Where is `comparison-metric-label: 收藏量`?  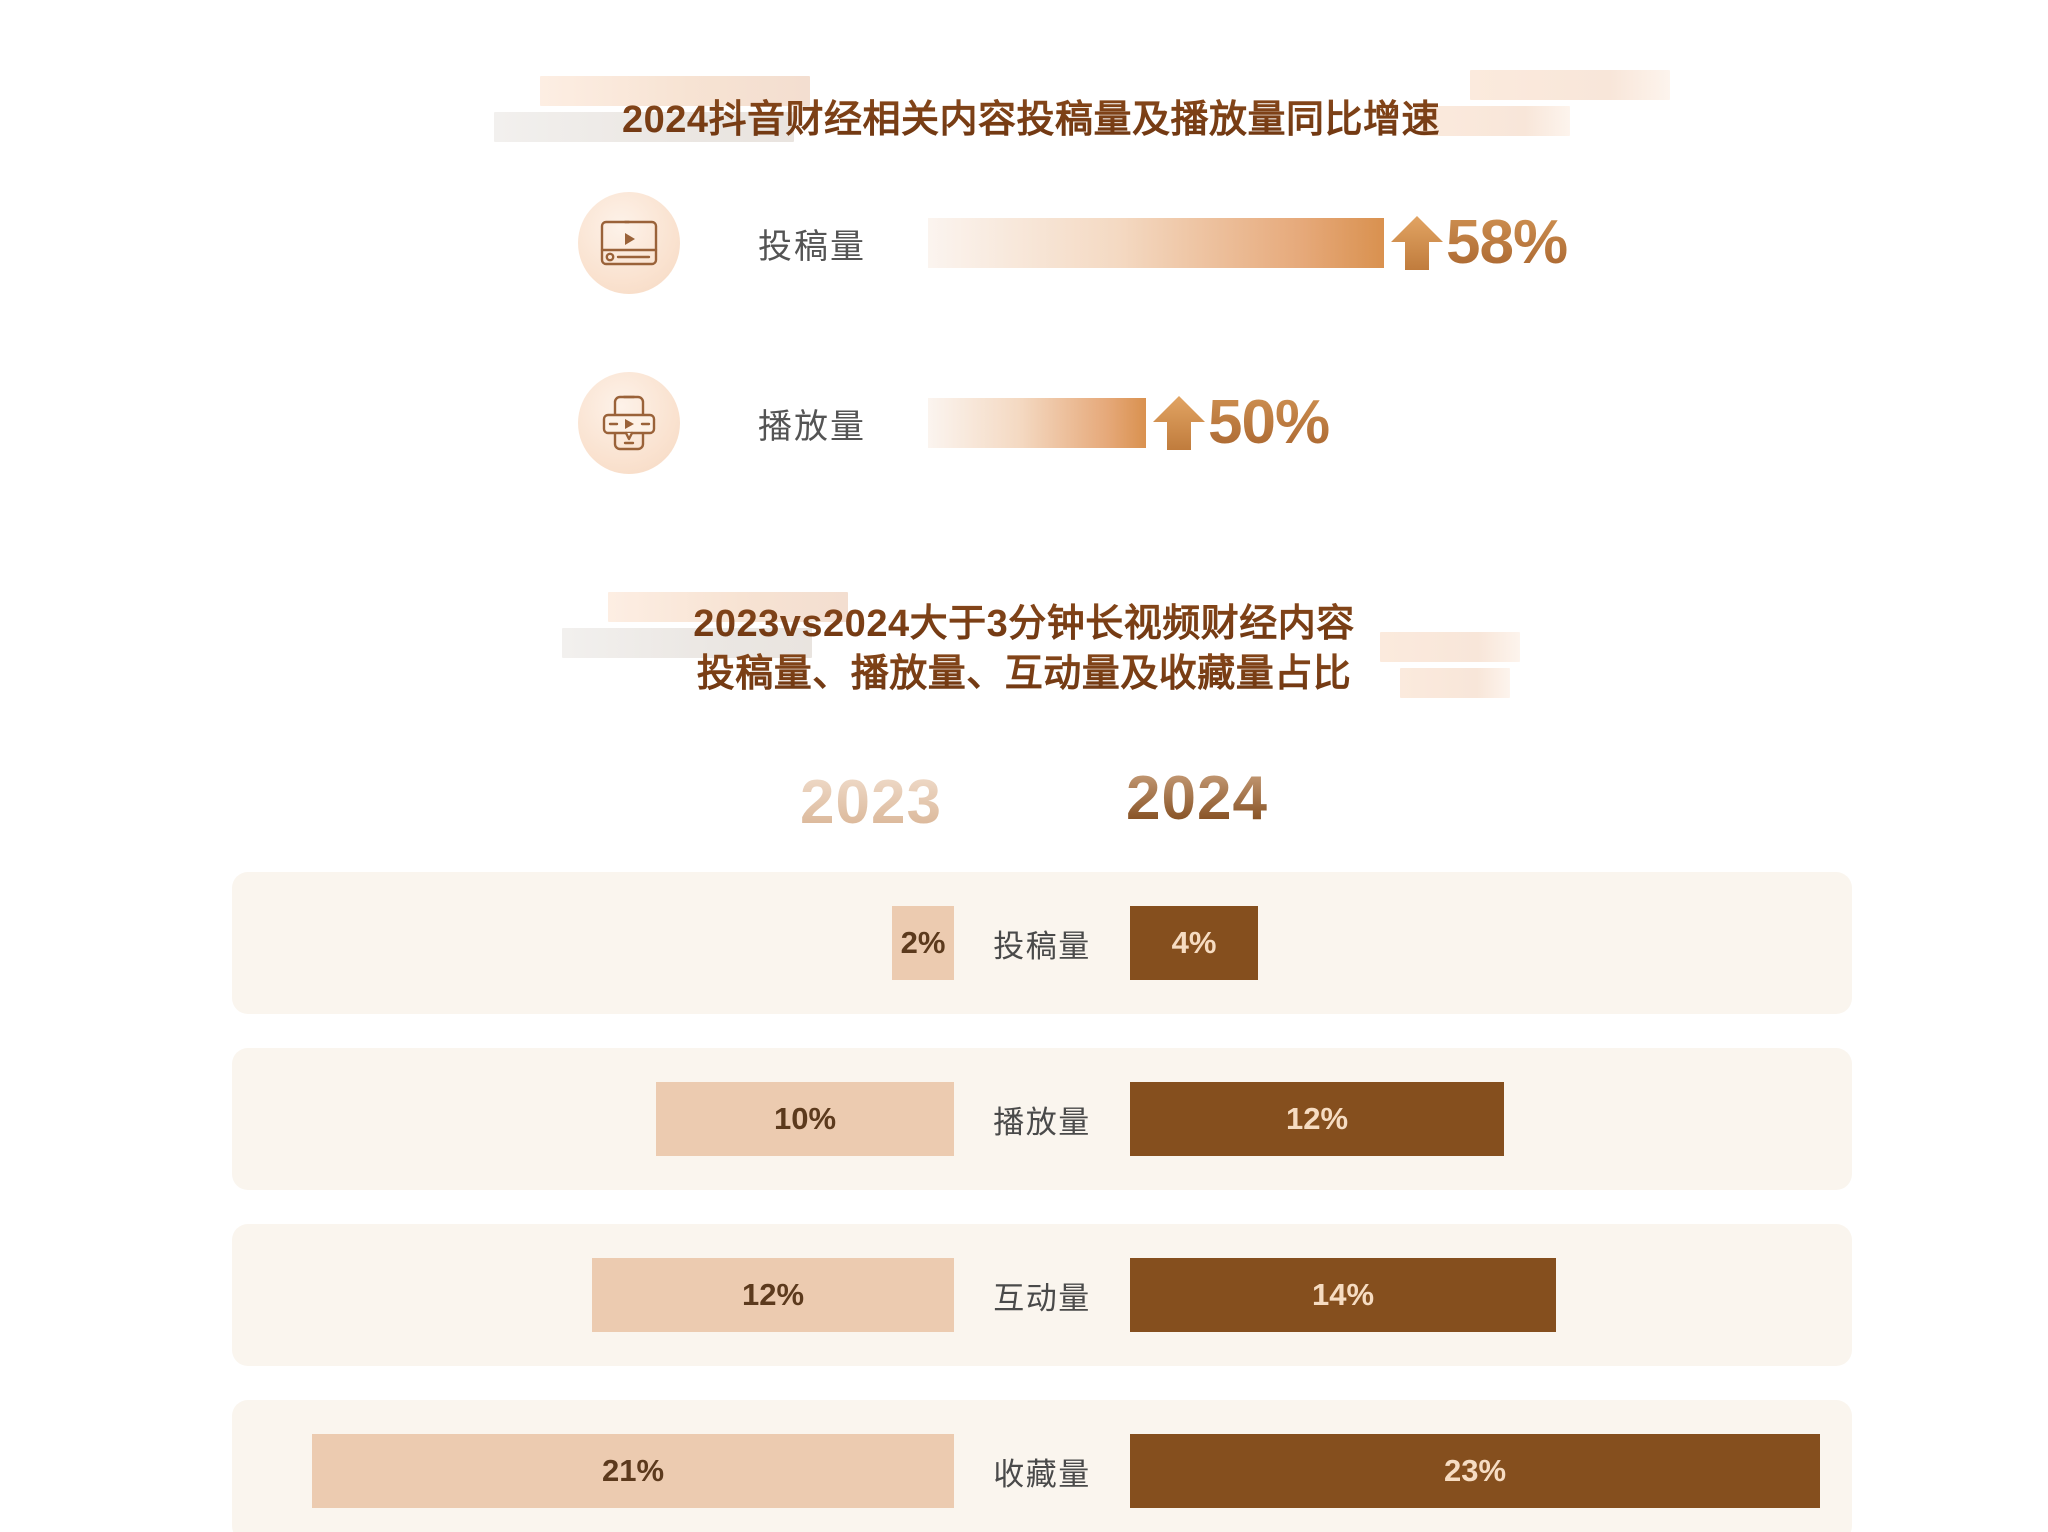 comparison-metric-label: 收藏量 is located at coordinates (1042, 1474).